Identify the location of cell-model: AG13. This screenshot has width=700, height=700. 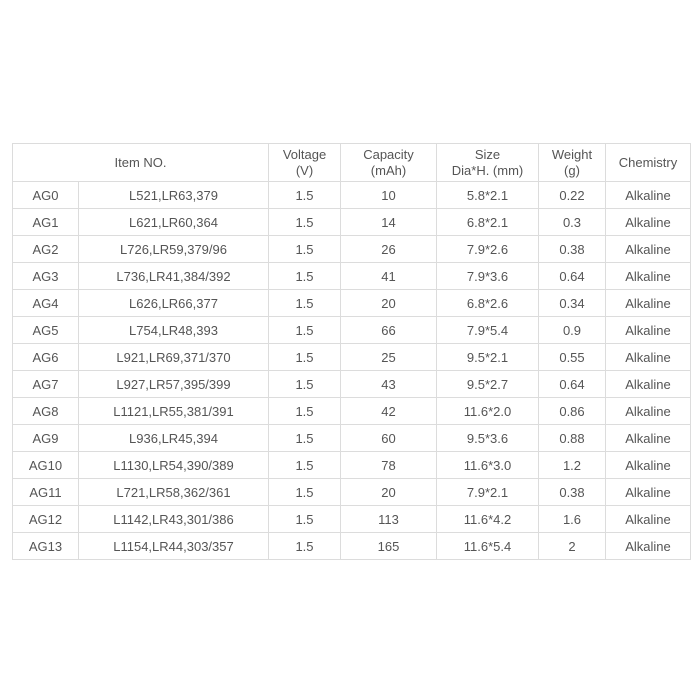
(45, 546).